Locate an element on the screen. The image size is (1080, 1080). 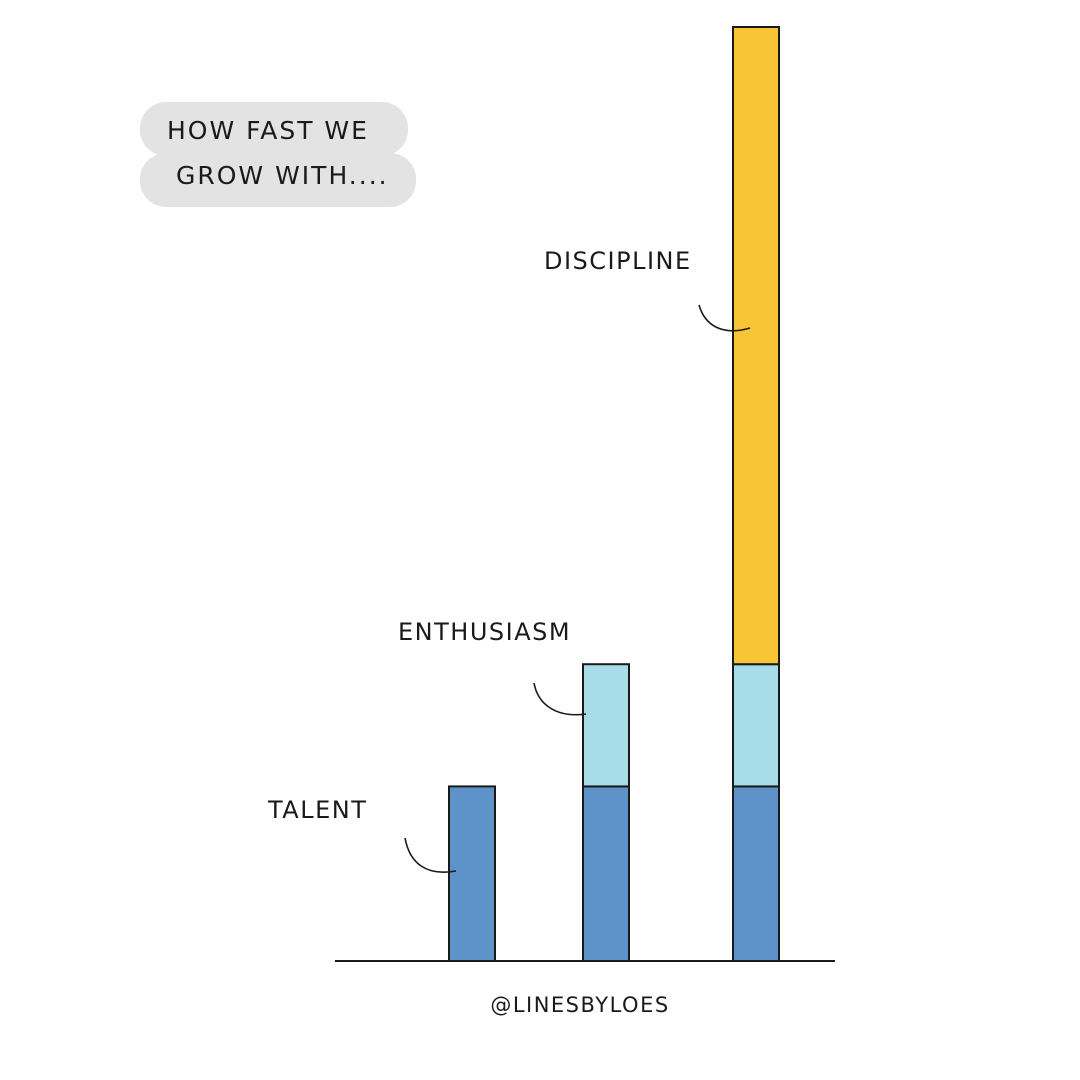
title-pill-bottom is located at coordinates (278, 180).